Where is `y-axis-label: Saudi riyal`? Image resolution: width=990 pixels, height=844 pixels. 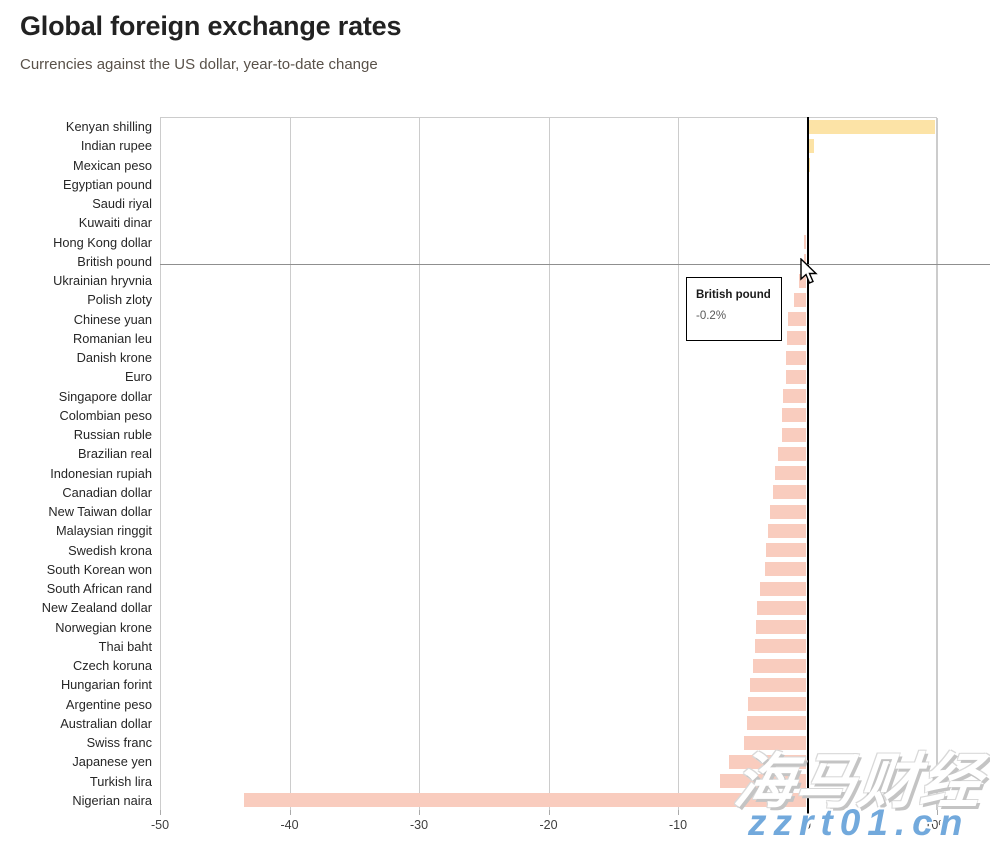
y-axis-label: Saudi riyal is located at coordinates (122, 203).